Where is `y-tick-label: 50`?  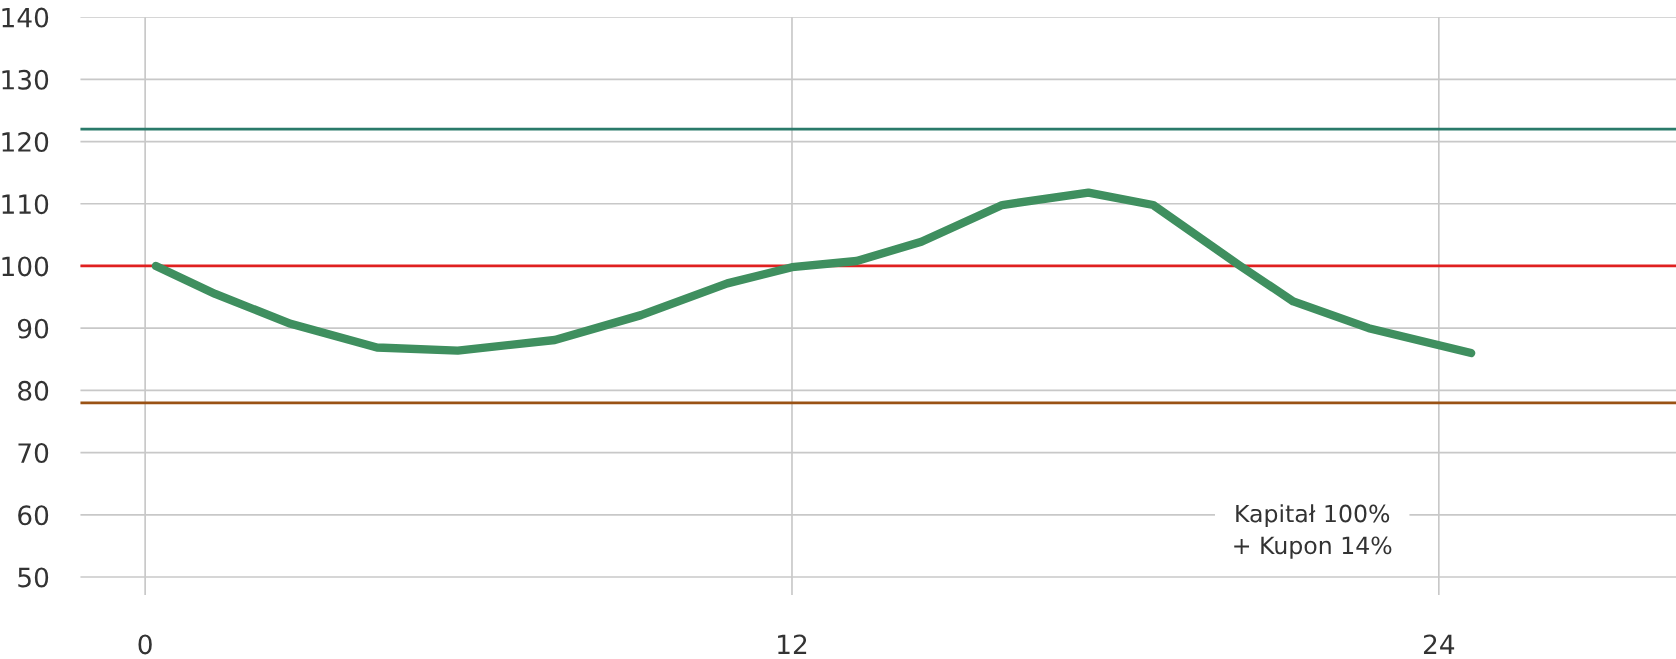
y-tick-label: 50 is located at coordinates (33, 577).